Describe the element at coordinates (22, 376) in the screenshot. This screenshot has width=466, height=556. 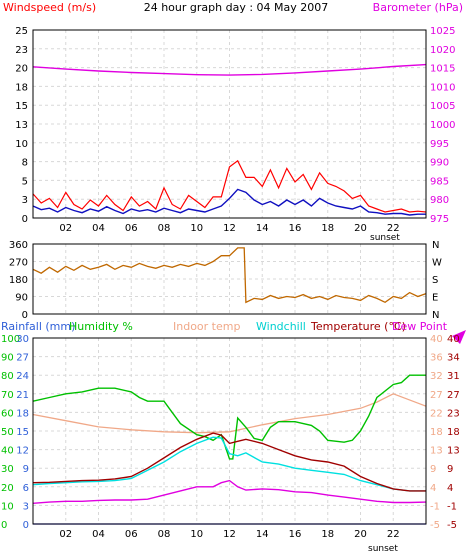
I see `rainfall-tick-label: 24` at that location.